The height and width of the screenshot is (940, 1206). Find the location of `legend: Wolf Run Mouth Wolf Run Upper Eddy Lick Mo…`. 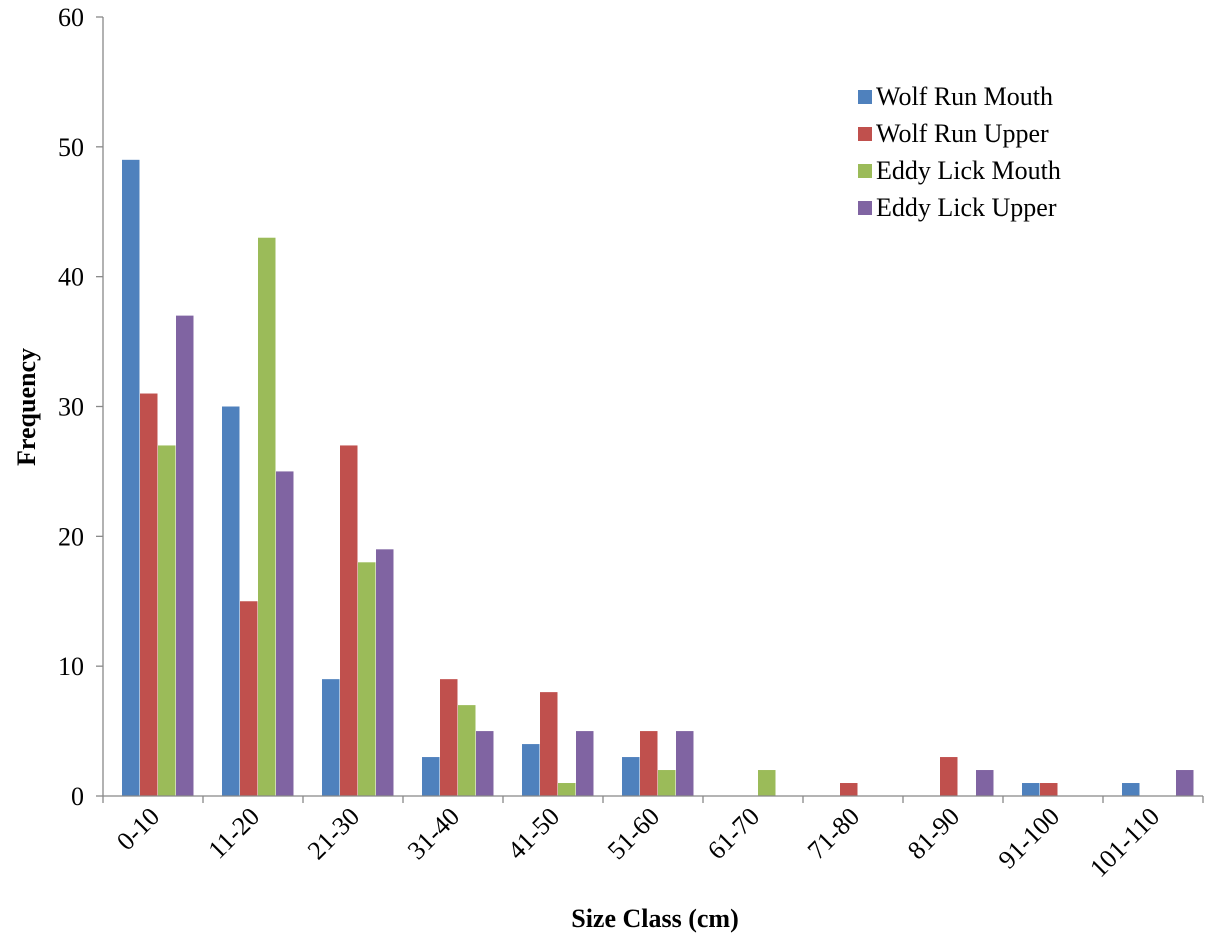

legend: Wolf Run Mouth Wolf Run Upper Eddy Lick Mo… is located at coordinates (959, 152).